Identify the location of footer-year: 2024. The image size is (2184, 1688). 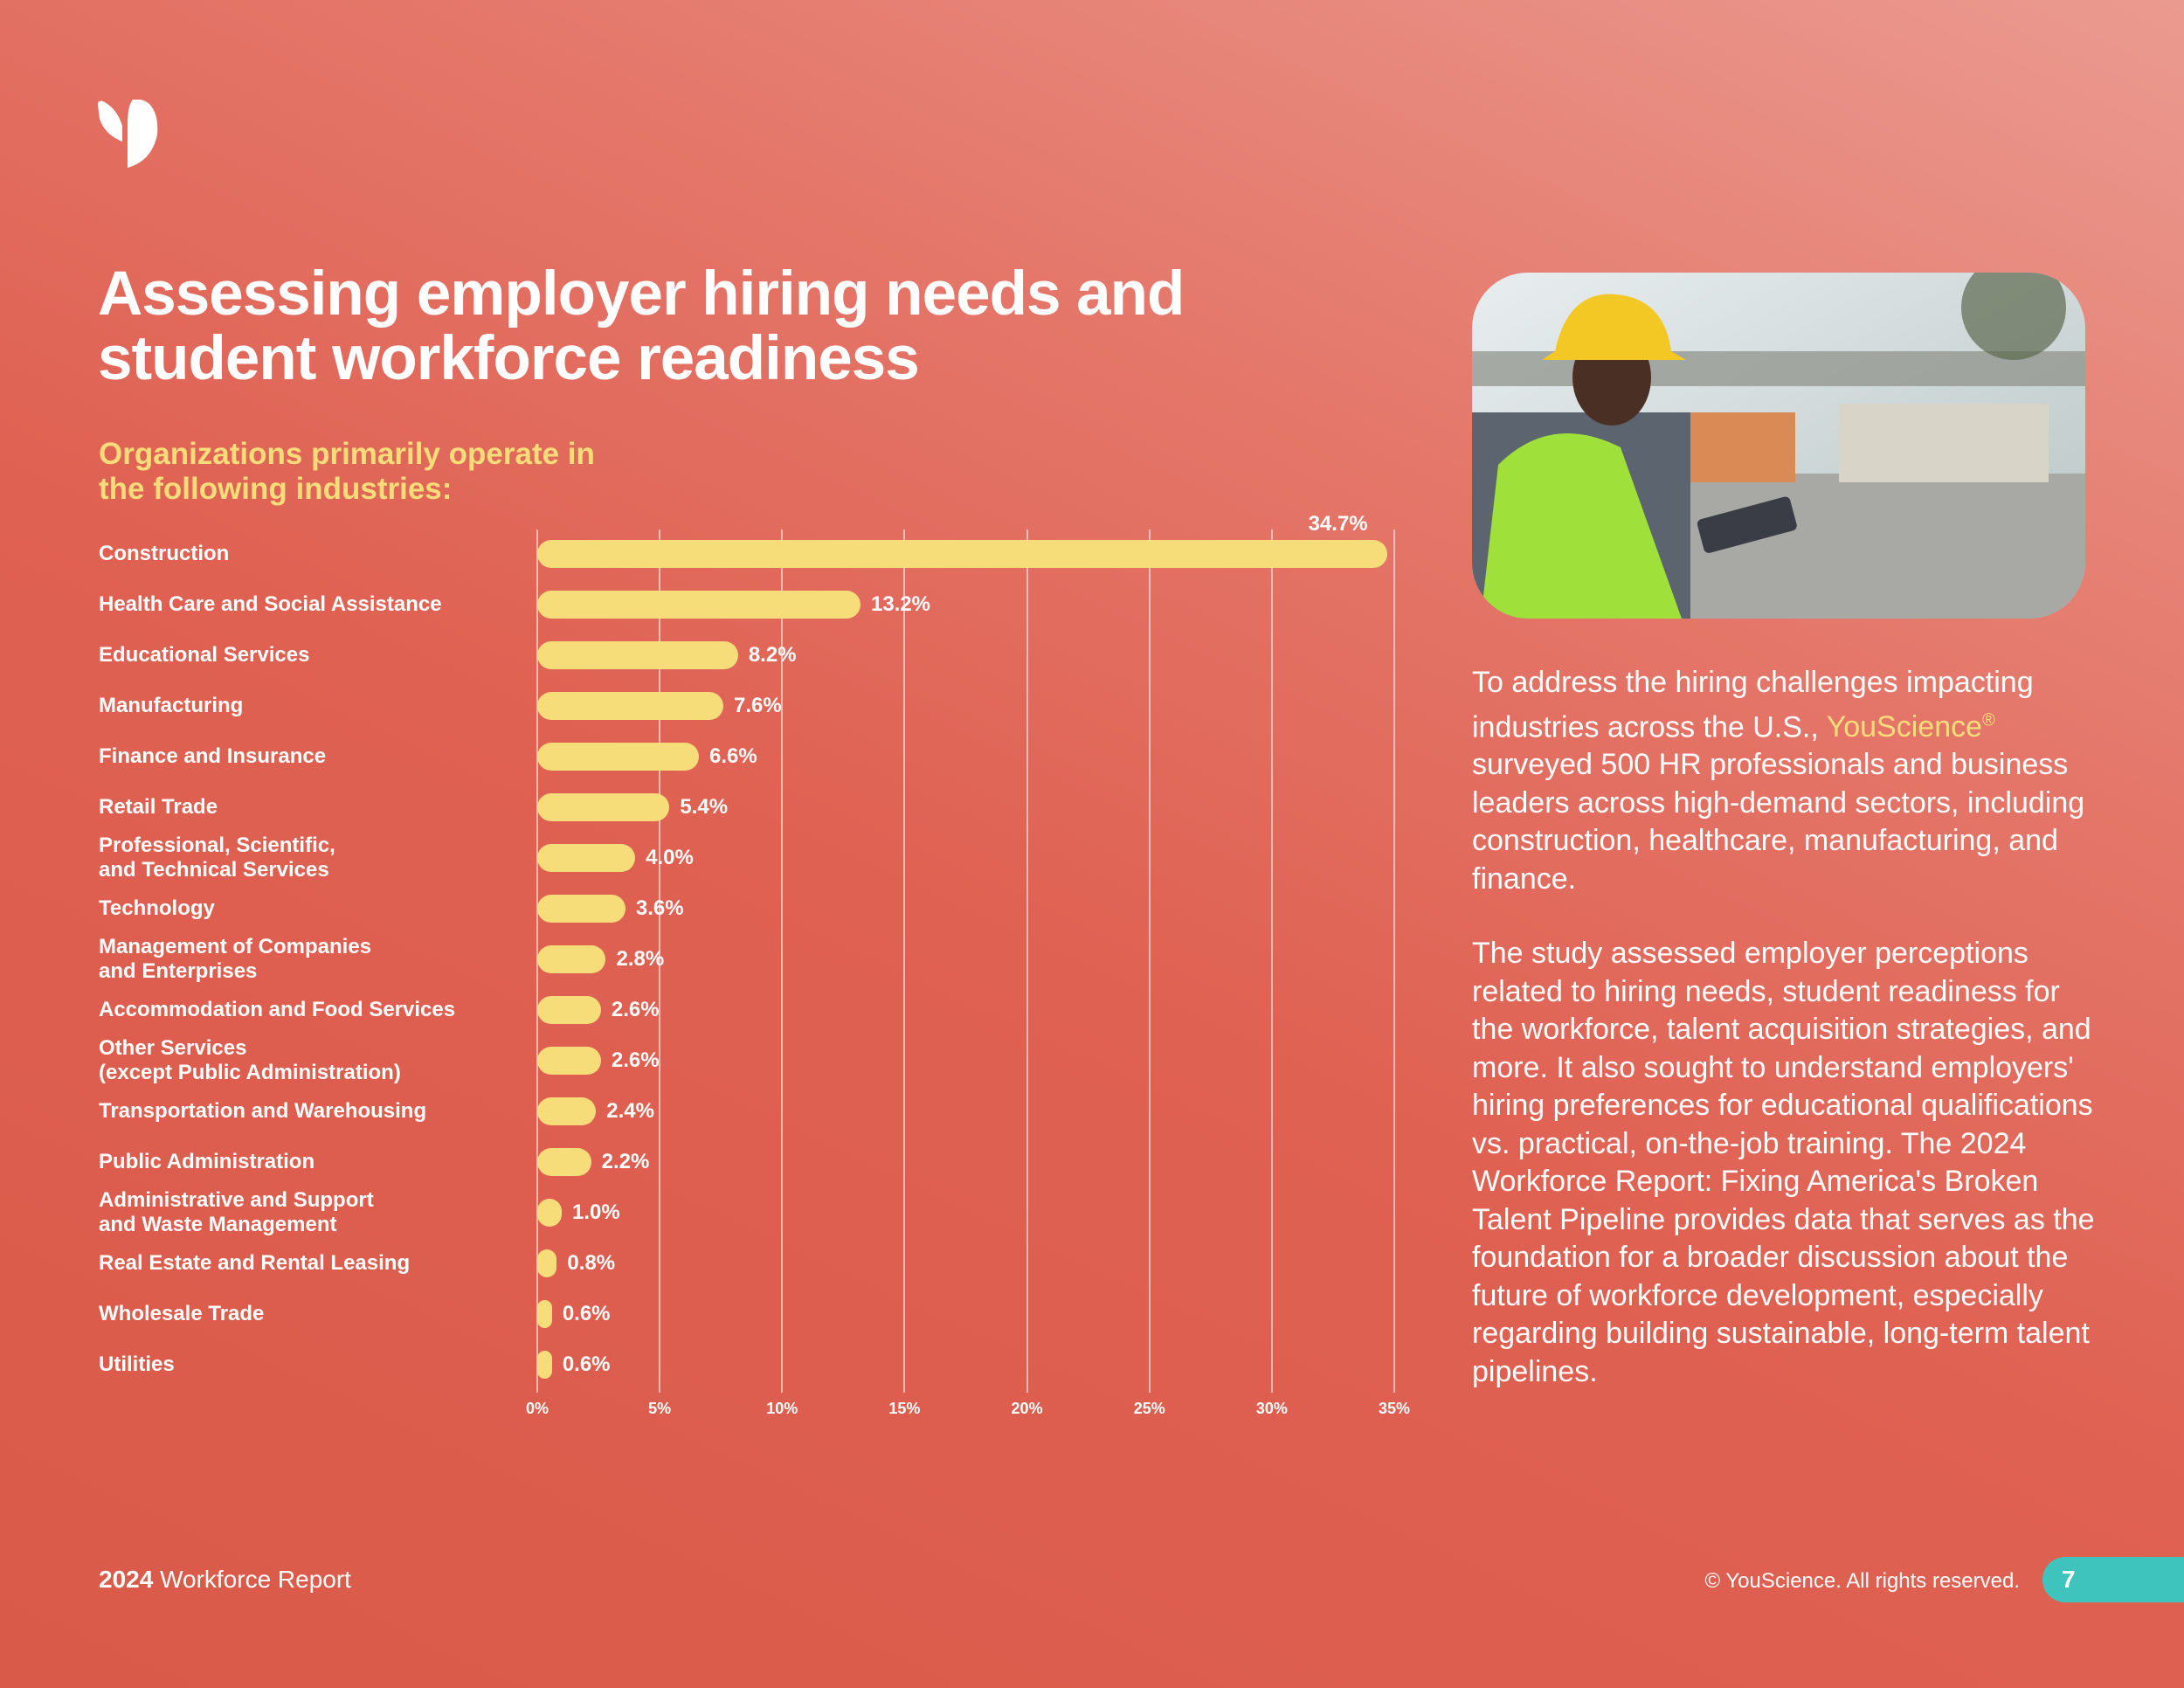
(126, 1579).